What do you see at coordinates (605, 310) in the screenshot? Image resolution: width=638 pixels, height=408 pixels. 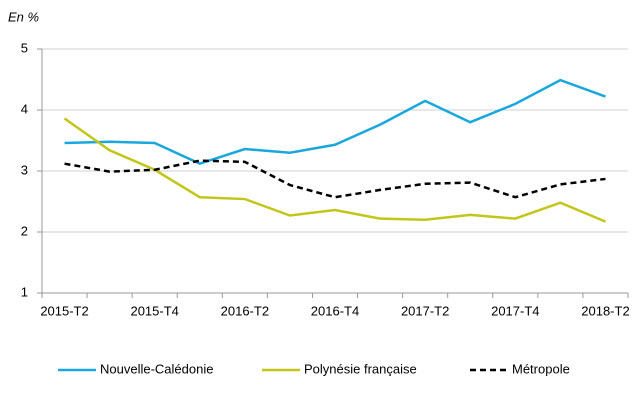 I see `x-tick-label: 2018-T2` at bounding box center [605, 310].